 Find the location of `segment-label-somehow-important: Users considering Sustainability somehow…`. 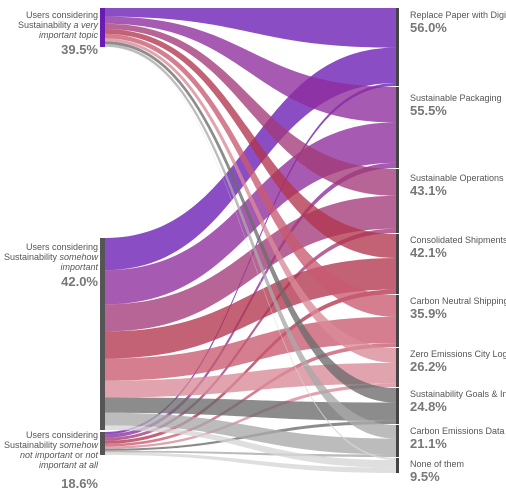

segment-label-somehow-important: Users considering Sustainability somehow… is located at coordinates (49, 265).